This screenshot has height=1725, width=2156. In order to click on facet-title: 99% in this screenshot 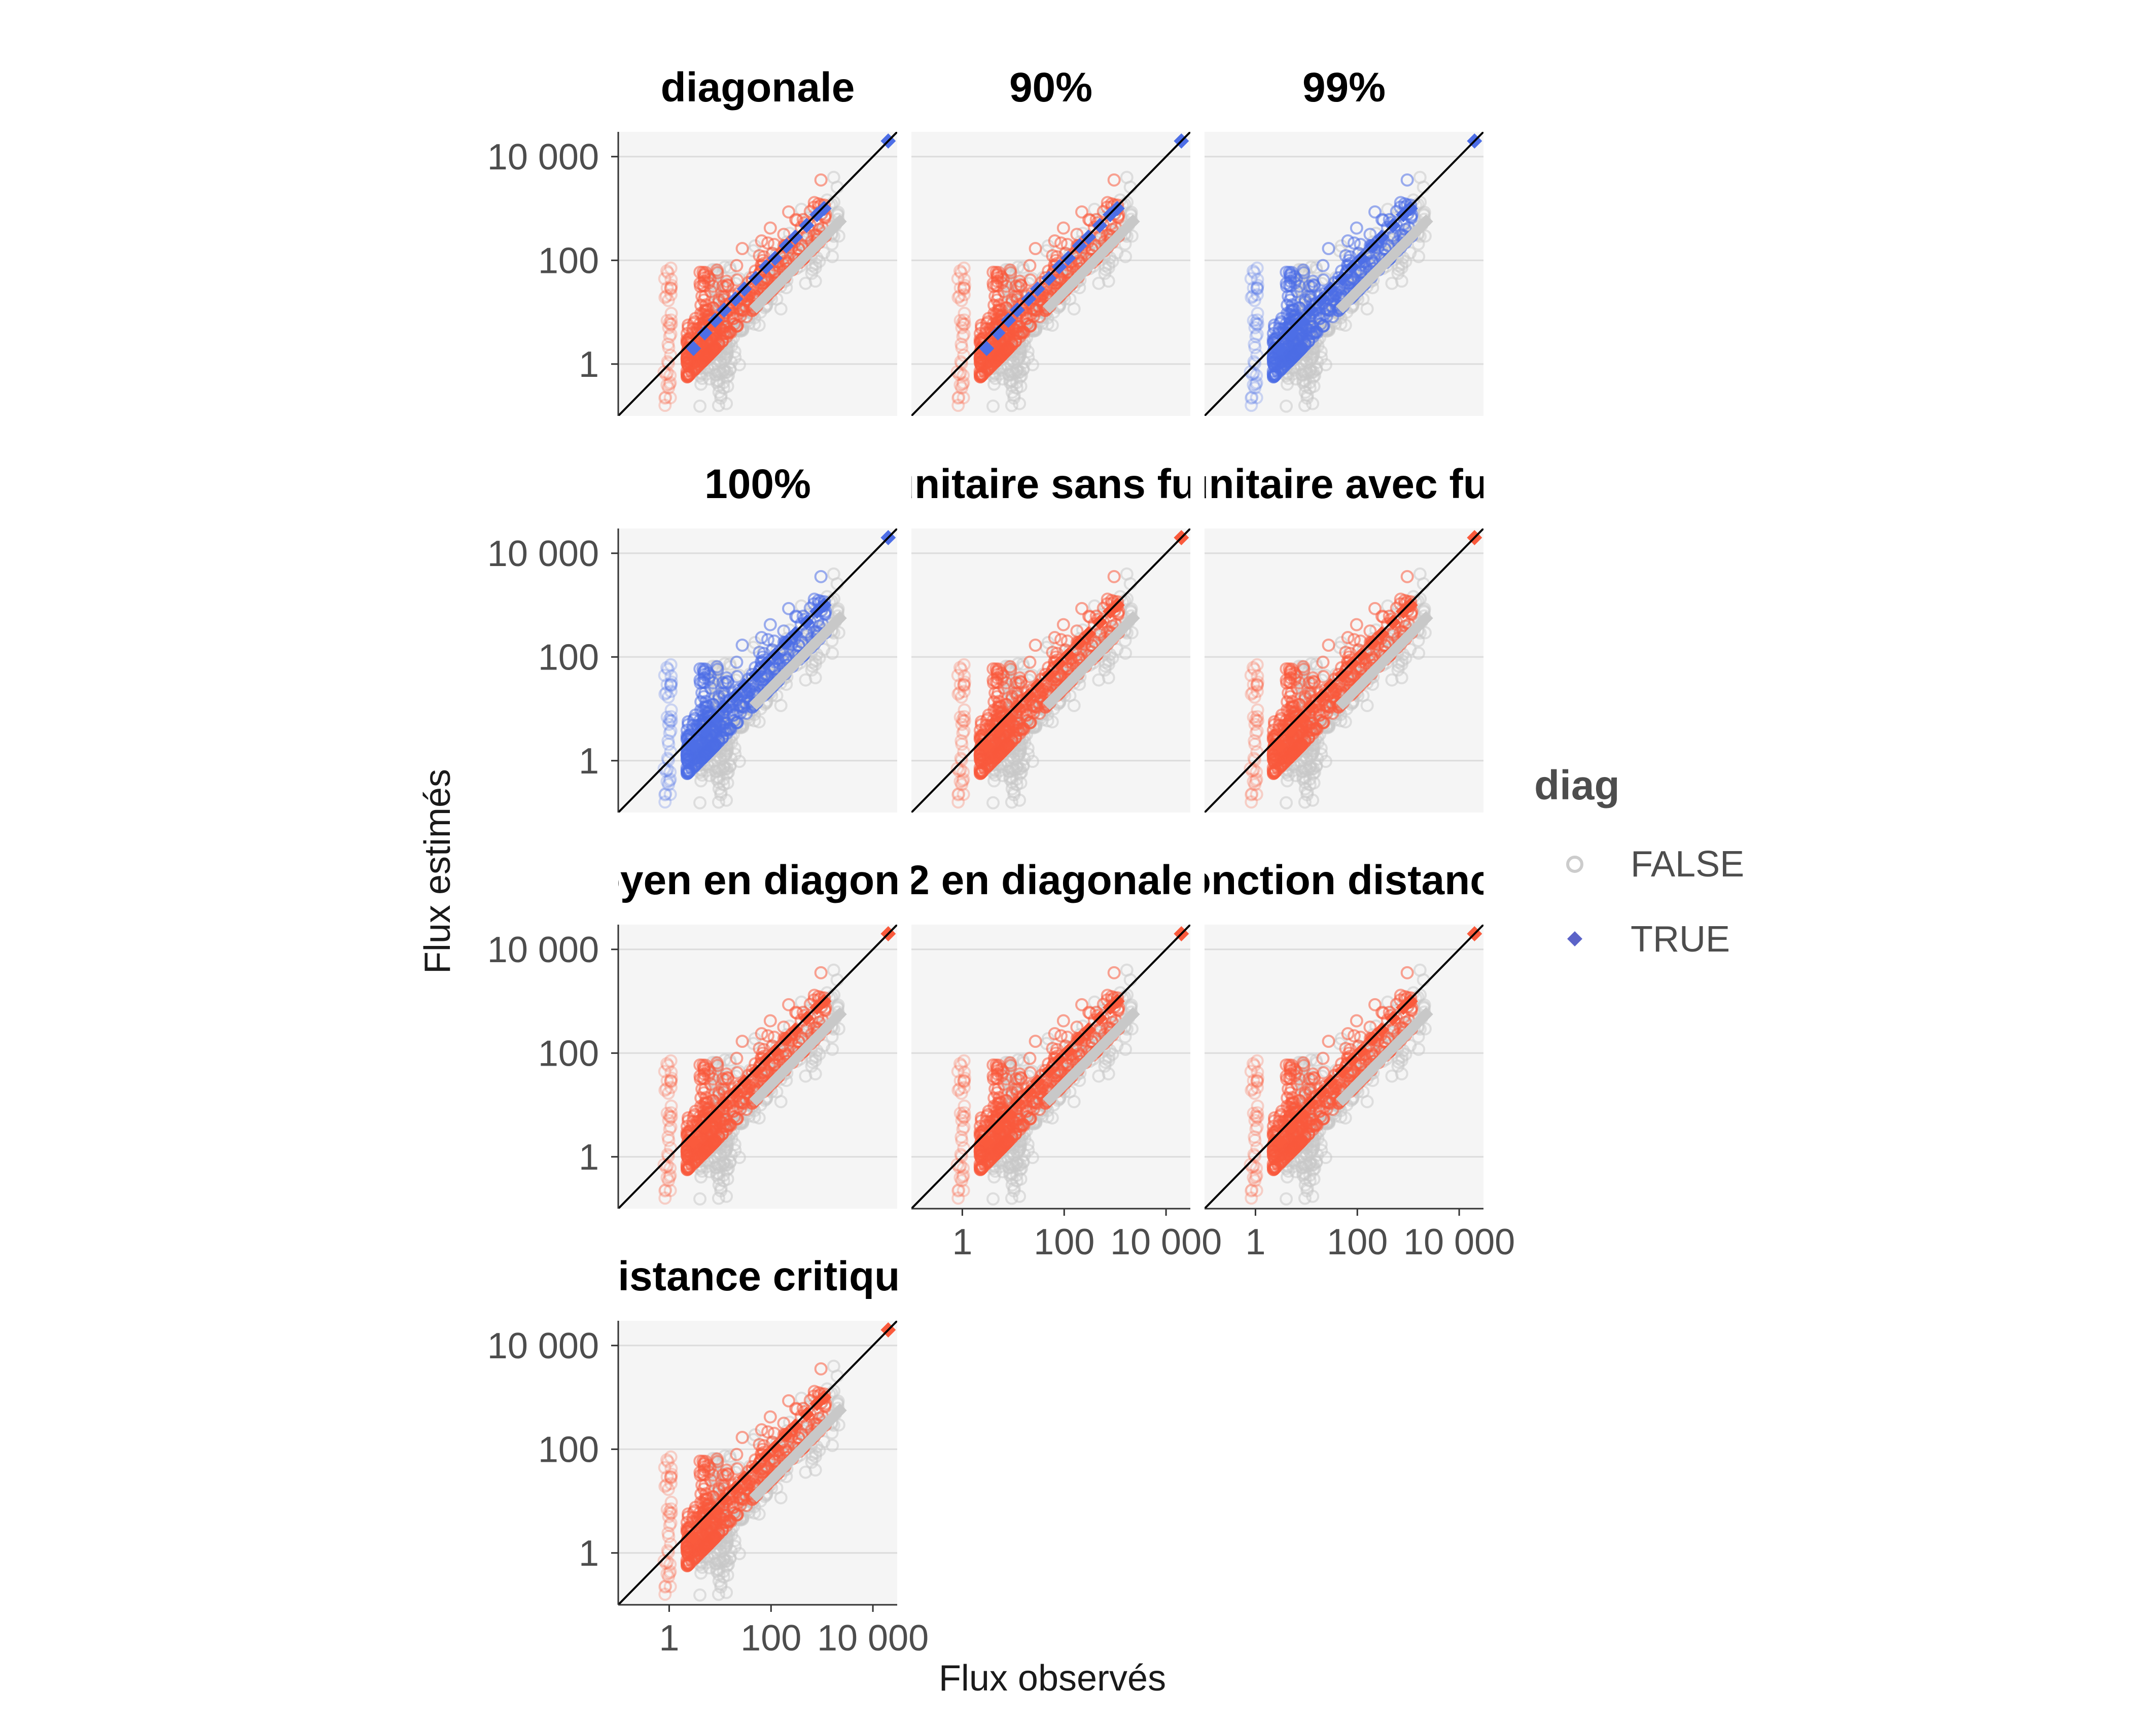, I will do `click(1344, 87)`.